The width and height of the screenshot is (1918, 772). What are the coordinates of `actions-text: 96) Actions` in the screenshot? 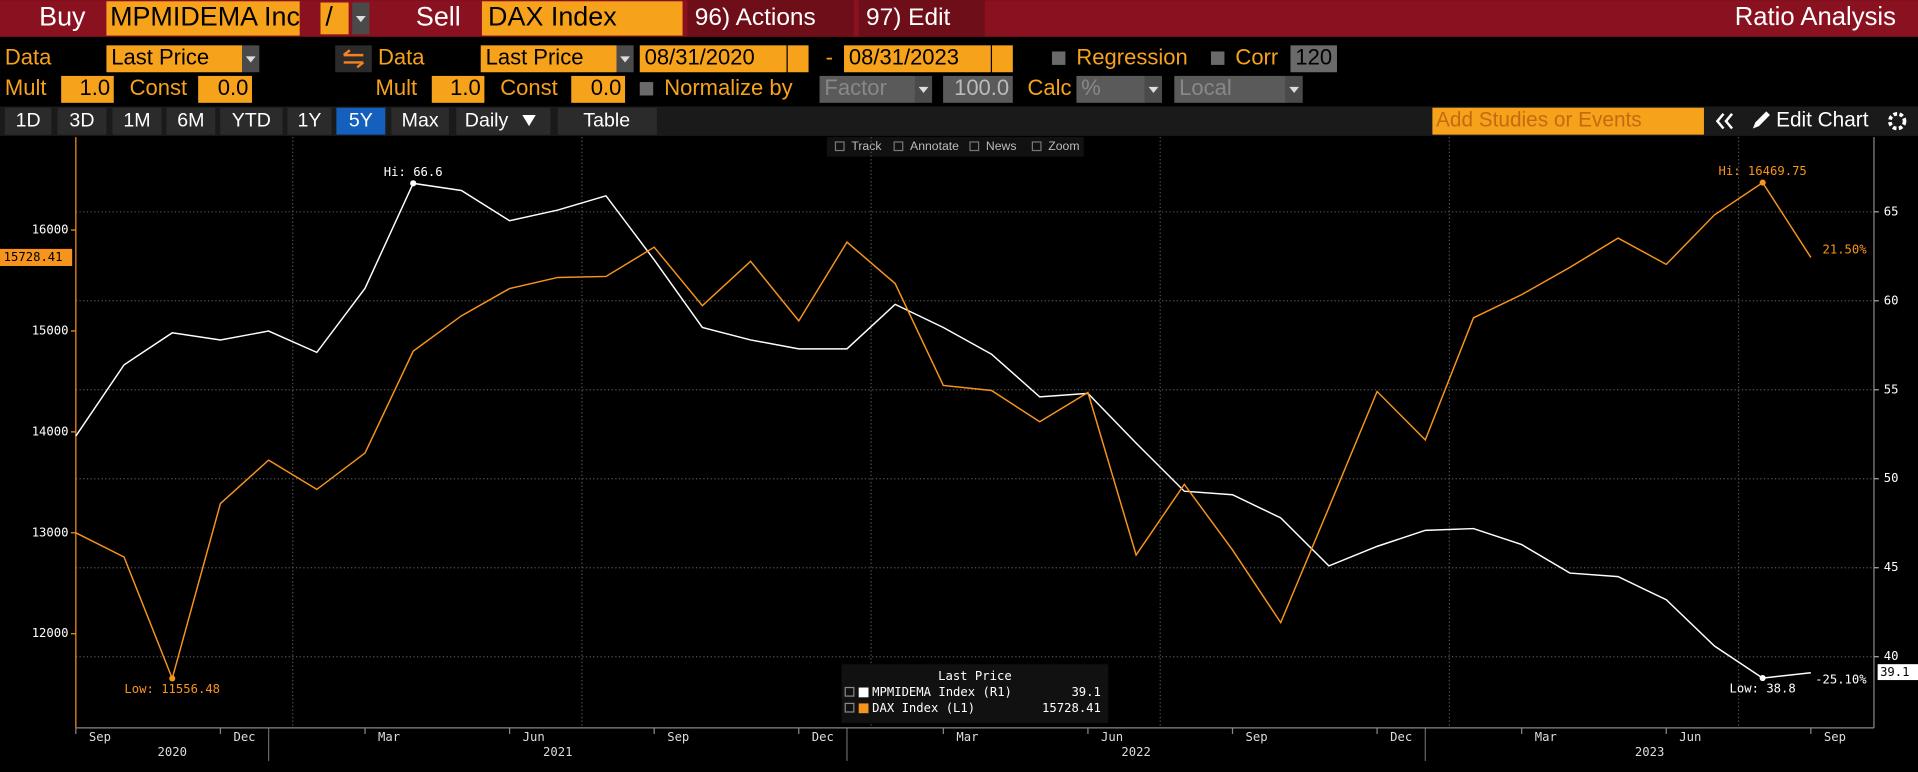 It's located at (755, 17).